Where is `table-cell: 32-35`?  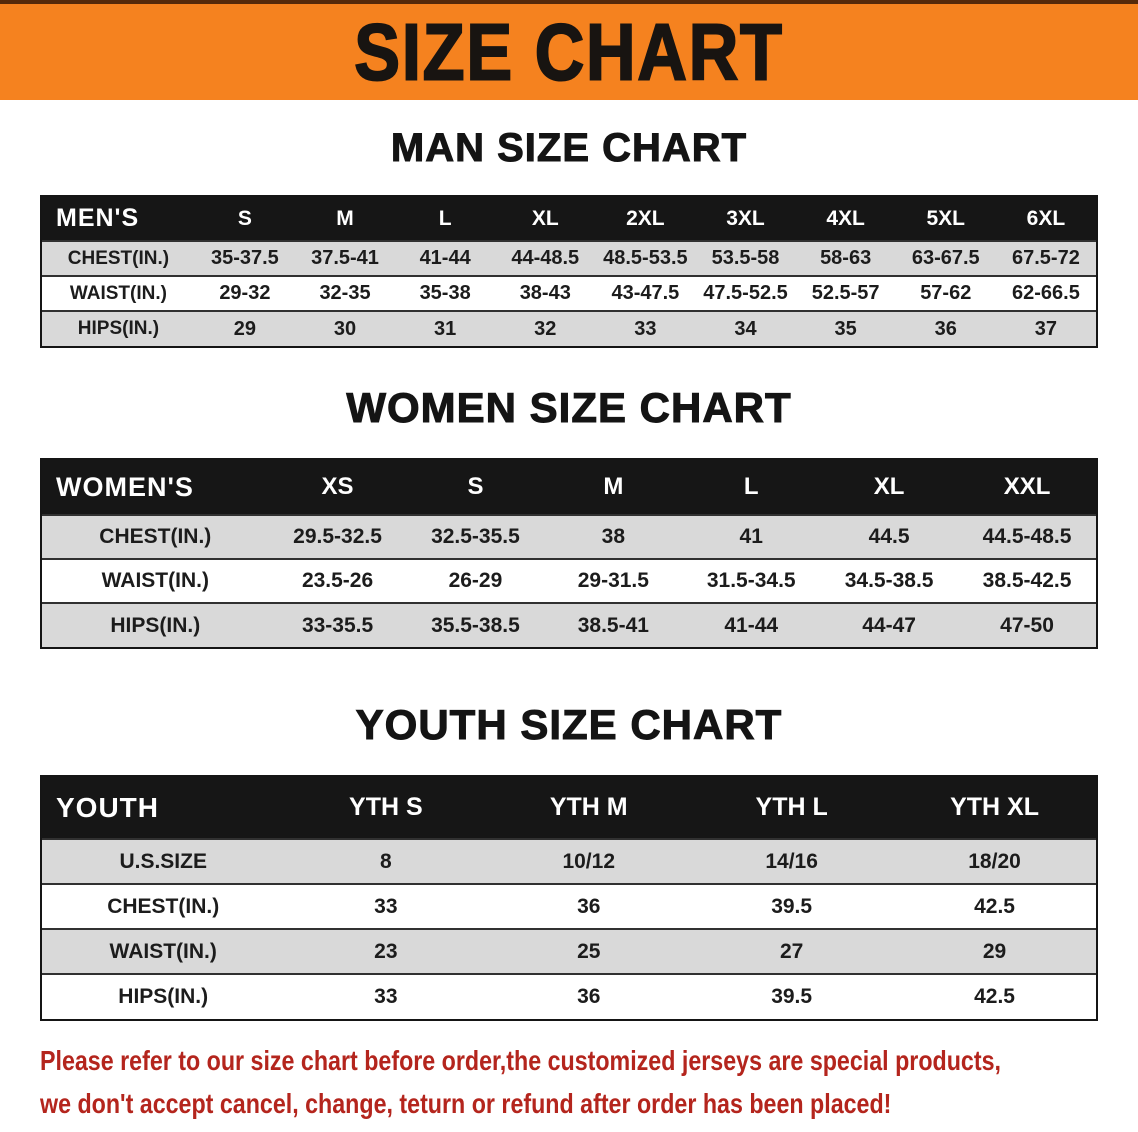 table-cell: 32-35 is located at coordinates (345, 293).